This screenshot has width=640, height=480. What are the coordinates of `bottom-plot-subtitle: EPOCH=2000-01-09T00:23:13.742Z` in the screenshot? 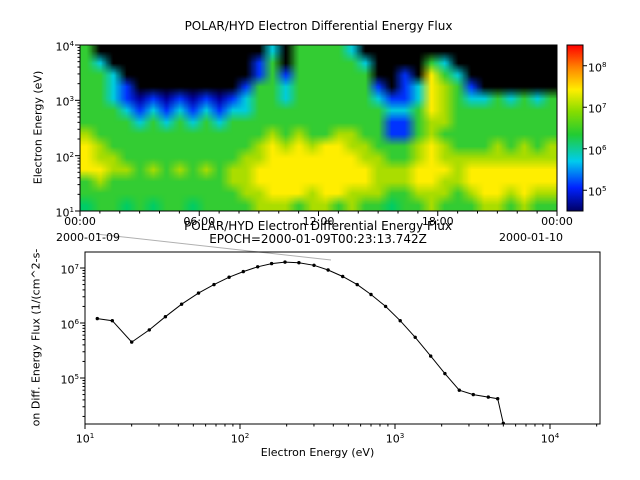 It's located at (318, 239).